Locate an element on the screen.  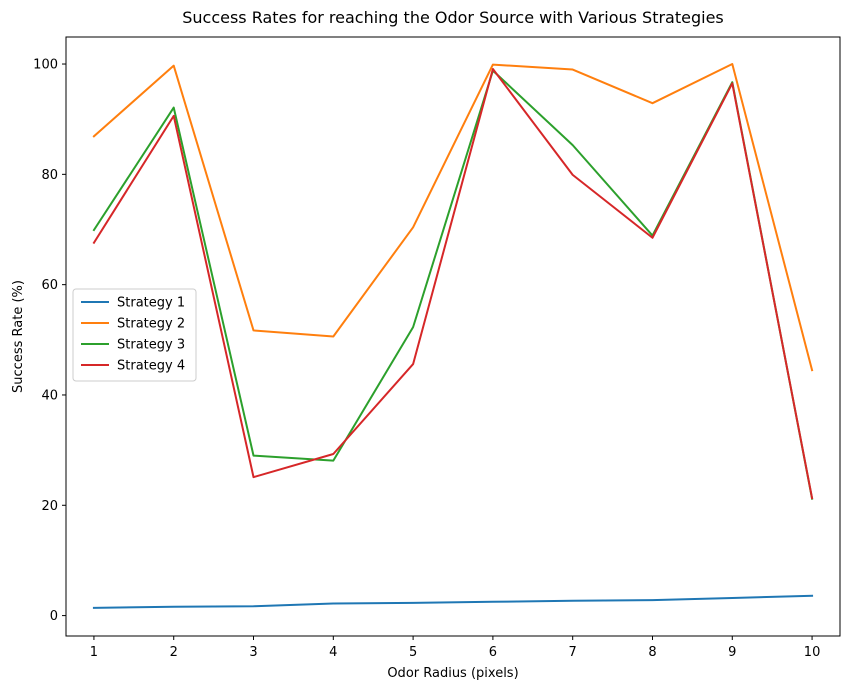
y-tick-label: 0 is located at coordinates (54, 616).